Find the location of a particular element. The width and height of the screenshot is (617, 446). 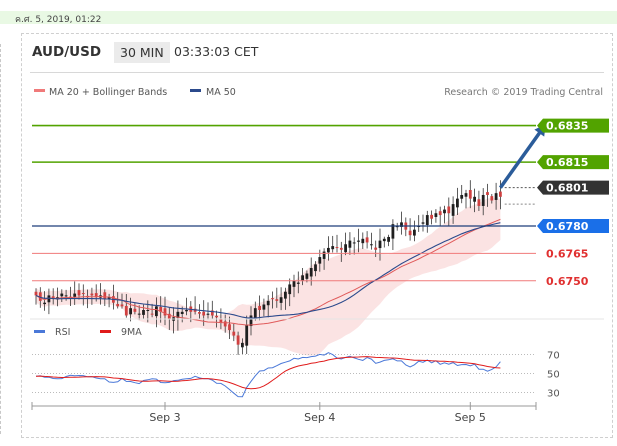

rsi-tick-label-70: 70 is located at coordinates (553, 356).